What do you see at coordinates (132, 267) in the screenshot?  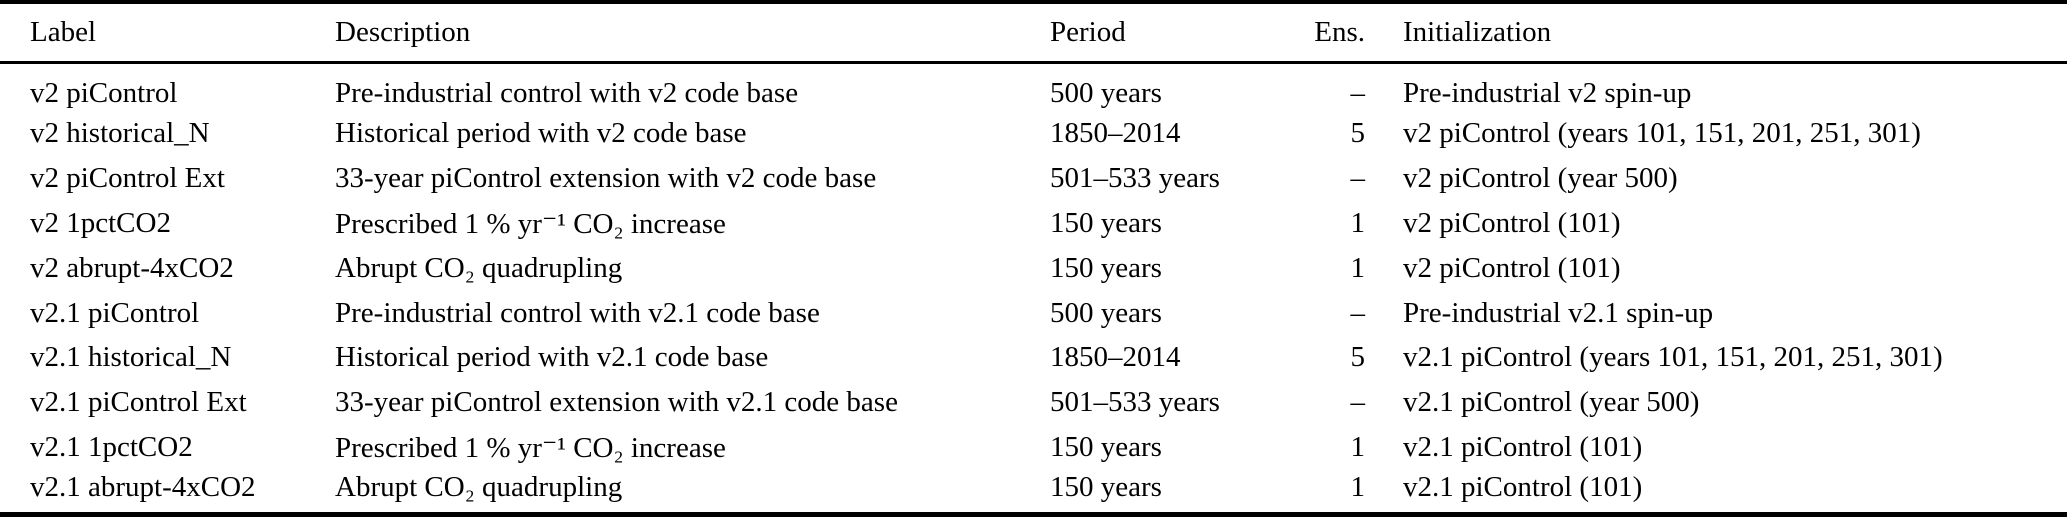 I see `cell-label: v2 abrupt-4xCO2` at bounding box center [132, 267].